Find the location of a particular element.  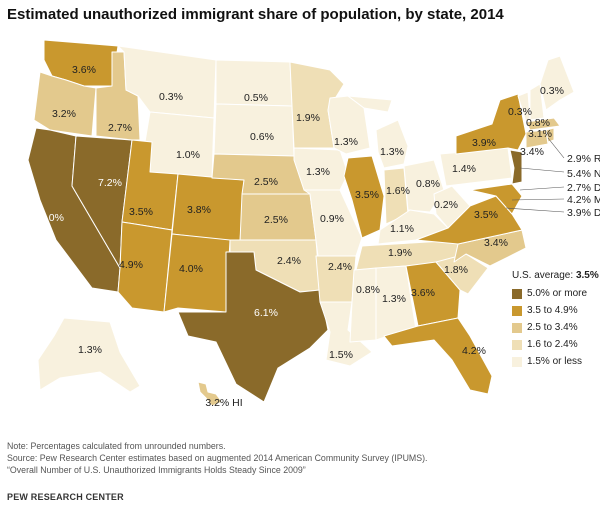

us-average-value: 3.5% is located at coordinates (587, 275).